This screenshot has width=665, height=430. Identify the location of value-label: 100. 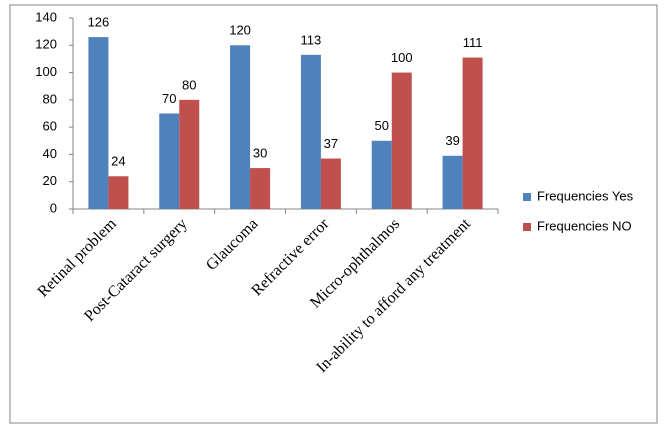
(402, 57).